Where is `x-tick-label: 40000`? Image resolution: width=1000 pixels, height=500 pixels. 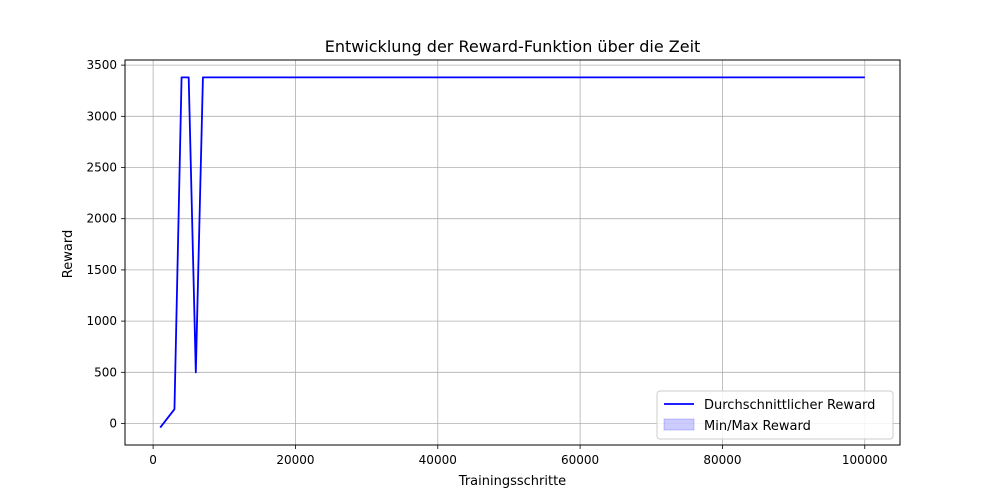
x-tick-label: 40000 is located at coordinates (438, 460).